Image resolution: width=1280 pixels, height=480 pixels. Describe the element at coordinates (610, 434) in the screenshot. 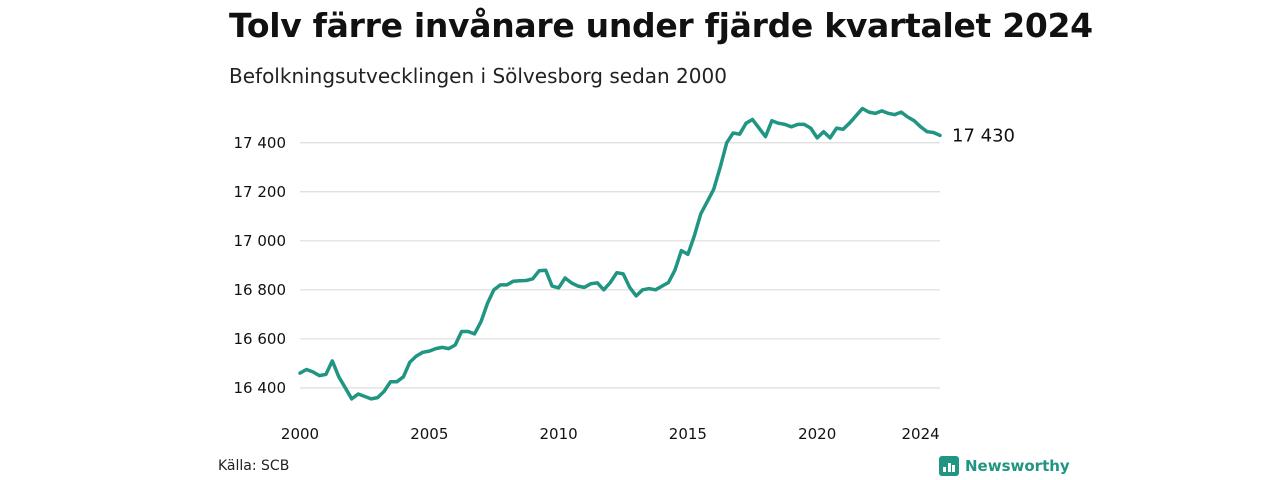

I see `x-axis: 2000 2005 2010 2015 2020 2024` at that location.